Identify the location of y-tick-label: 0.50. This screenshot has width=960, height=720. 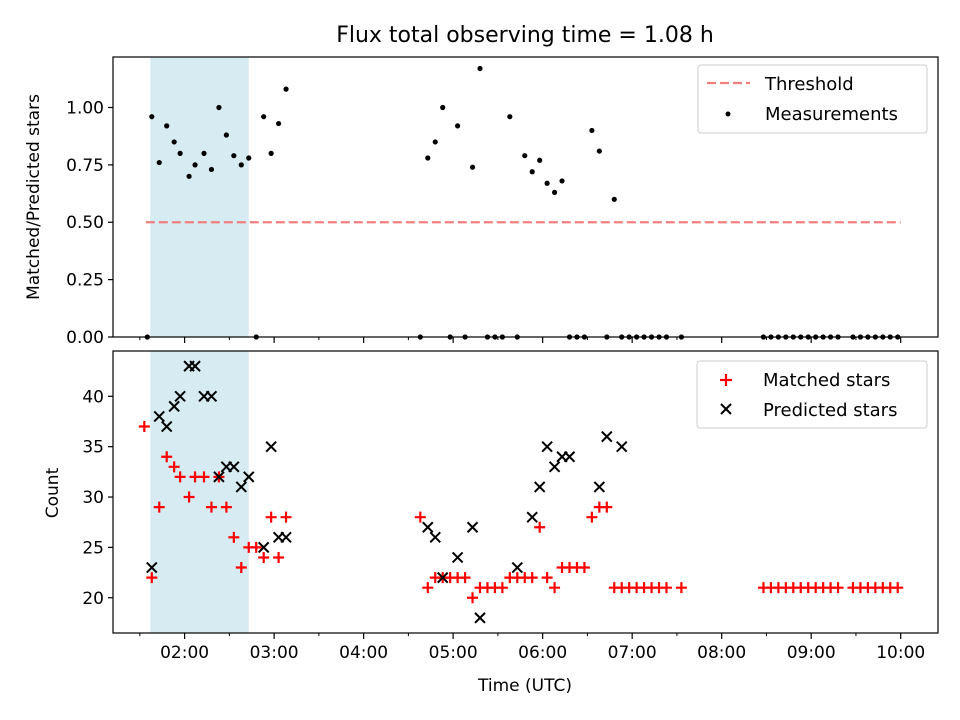
(85, 223).